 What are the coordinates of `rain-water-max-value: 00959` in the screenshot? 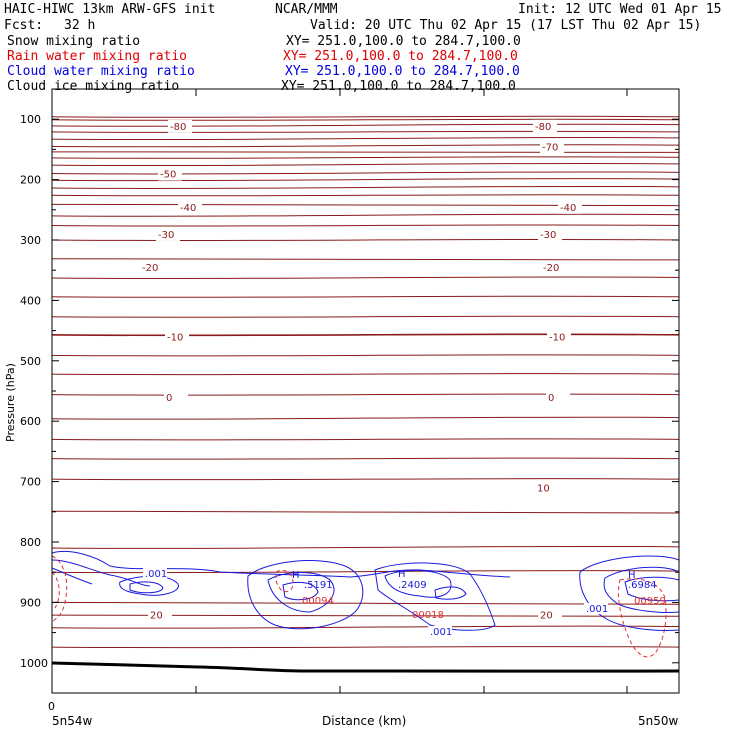 It's located at (650, 601).